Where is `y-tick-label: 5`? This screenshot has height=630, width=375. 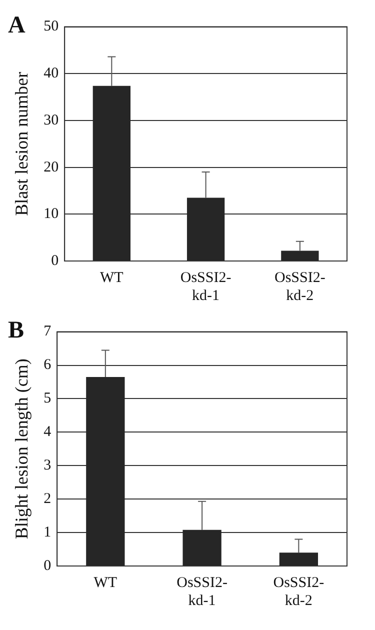
y-tick-label: 5 is located at coordinates (48, 398).